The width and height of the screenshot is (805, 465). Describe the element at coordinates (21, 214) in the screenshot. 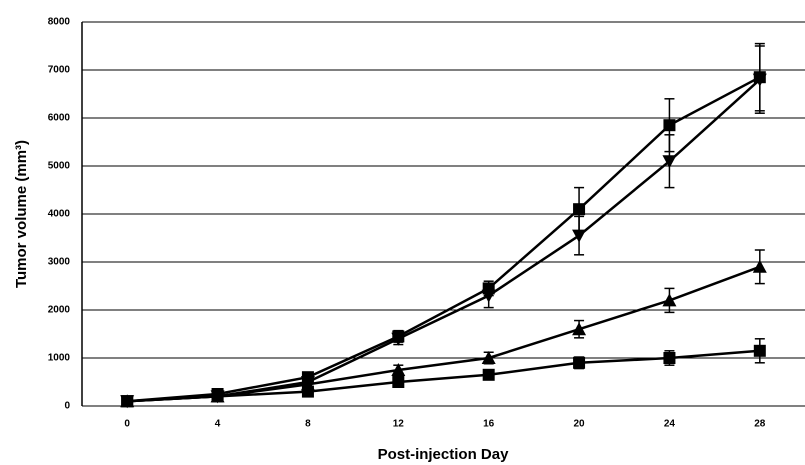

I see `y-axis-title: Tumor volume (mm³)` at that location.